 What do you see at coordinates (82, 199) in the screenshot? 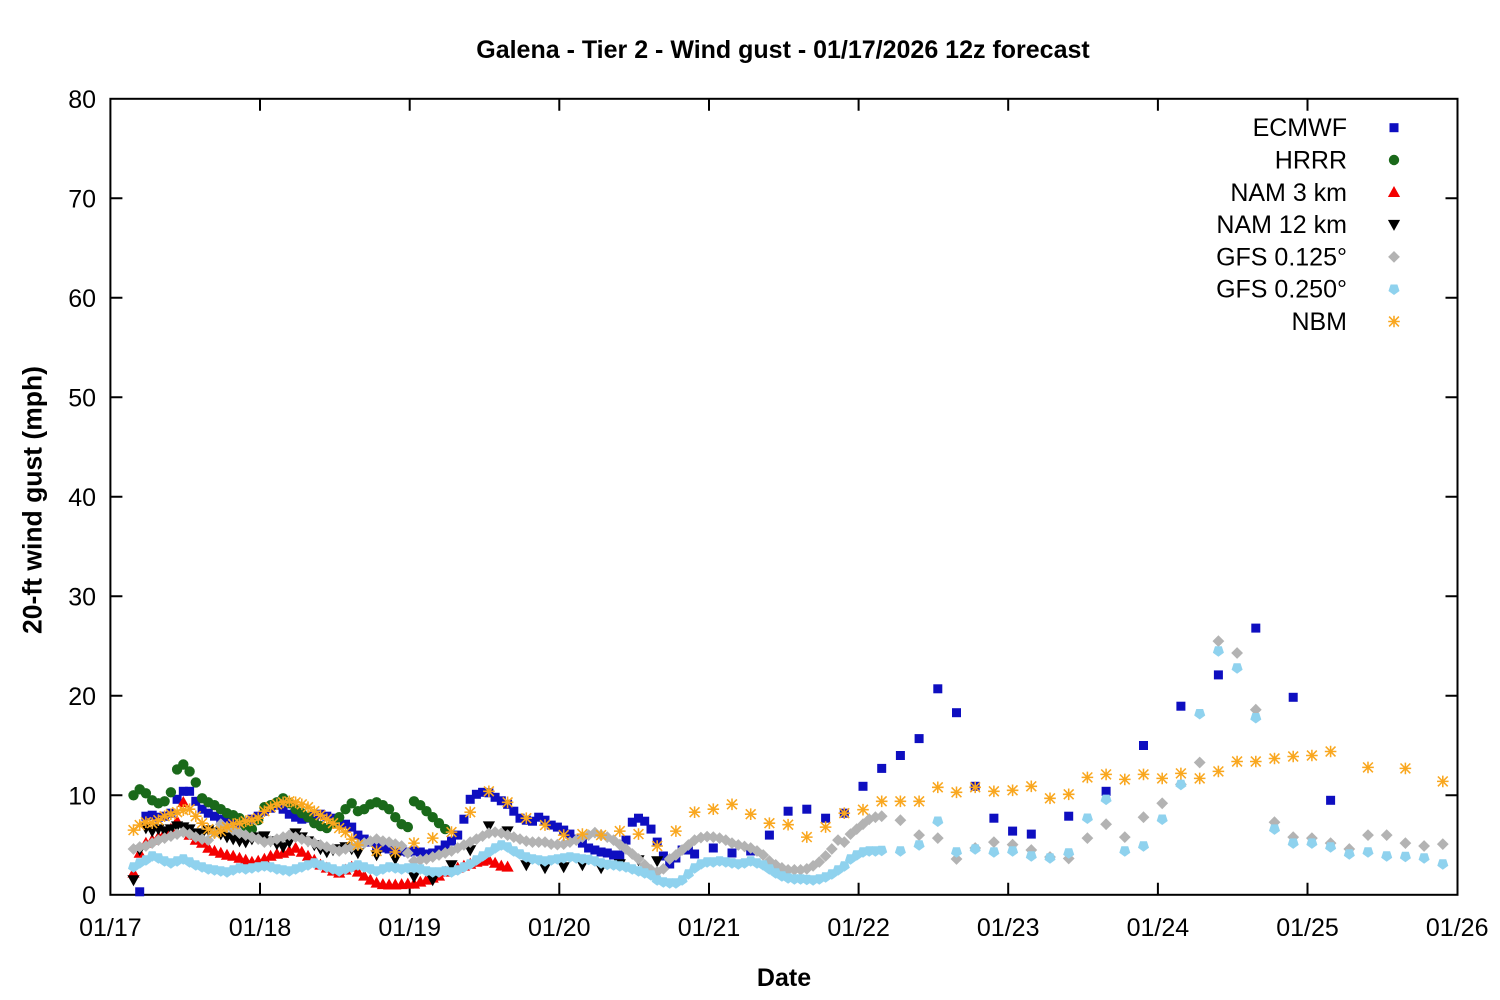
I see `svg-text: 70` at bounding box center [82, 199].